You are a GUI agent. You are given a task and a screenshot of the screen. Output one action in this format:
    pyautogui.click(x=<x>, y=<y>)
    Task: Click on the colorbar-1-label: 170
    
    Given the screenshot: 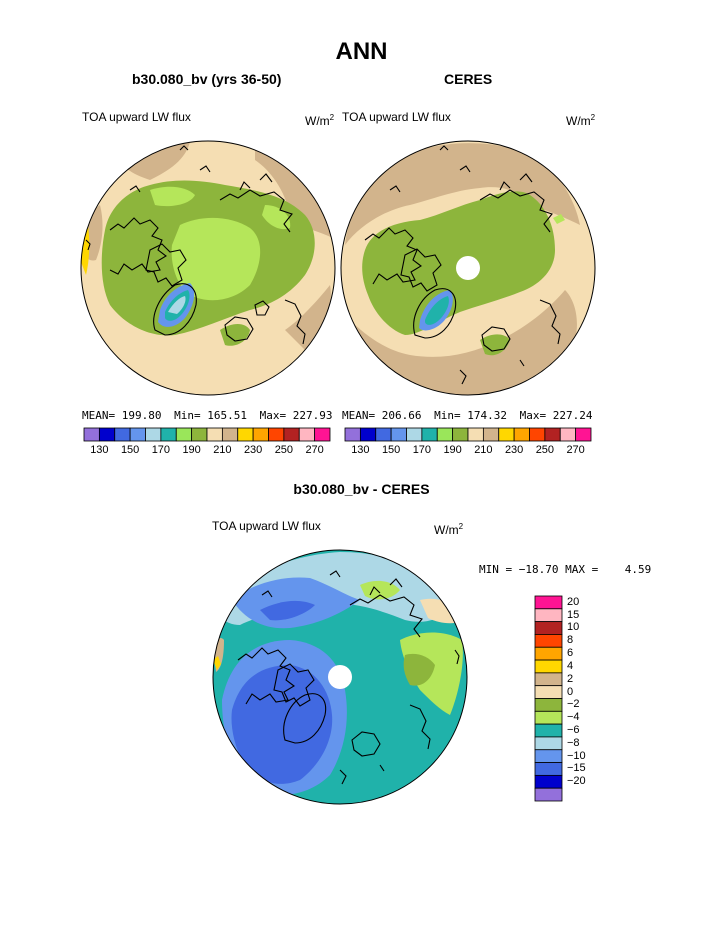 What is the action you would take?
    pyautogui.click(x=161, y=450)
    